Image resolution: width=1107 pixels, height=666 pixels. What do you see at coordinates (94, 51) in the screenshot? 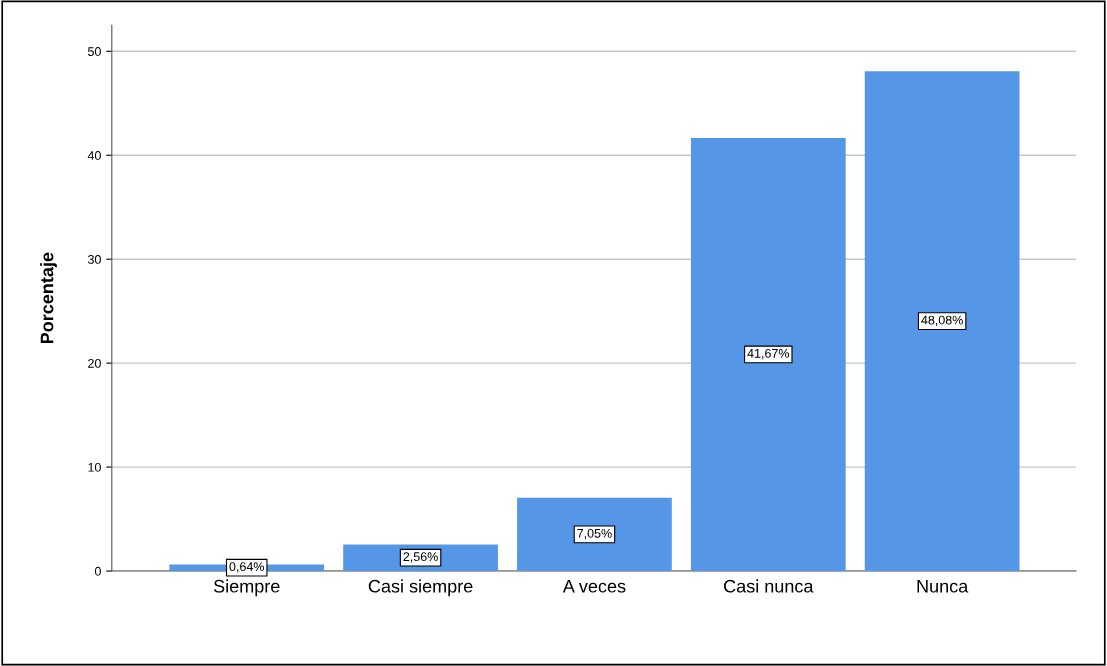
I see `y-tick-label: 50` at bounding box center [94, 51].